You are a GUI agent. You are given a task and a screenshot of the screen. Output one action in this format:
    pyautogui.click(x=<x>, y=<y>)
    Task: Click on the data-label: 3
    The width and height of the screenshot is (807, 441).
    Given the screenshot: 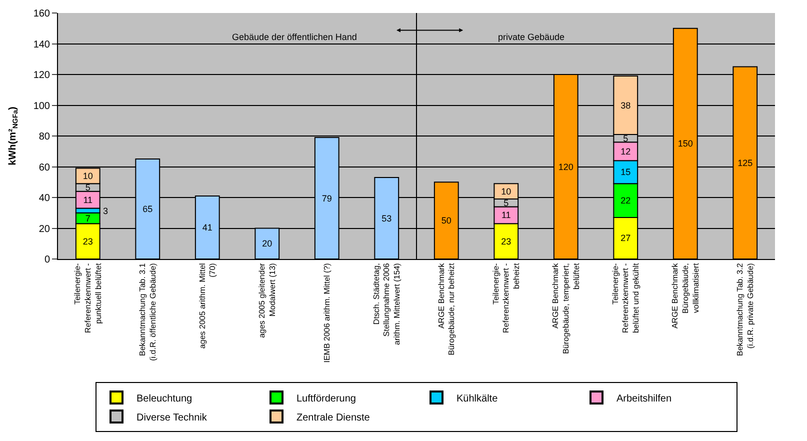 What is the action you would take?
    pyautogui.click(x=105, y=211)
    